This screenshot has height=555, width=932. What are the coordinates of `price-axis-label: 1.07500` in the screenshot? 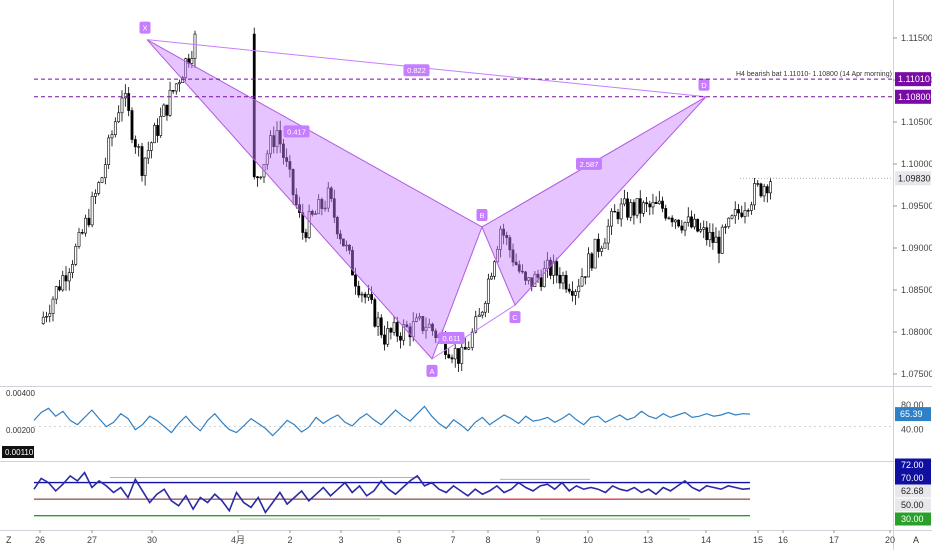 It's located at (916, 374).